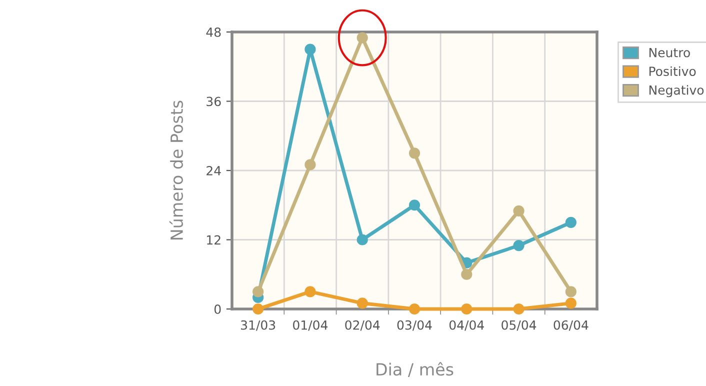 Image resolution: width=706 pixels, height=386 pixels. What do you see at coordinates (176, 170) in the screenshot?
I see `y-axis-title: Número de Posts` at bounding box center [176, 170].